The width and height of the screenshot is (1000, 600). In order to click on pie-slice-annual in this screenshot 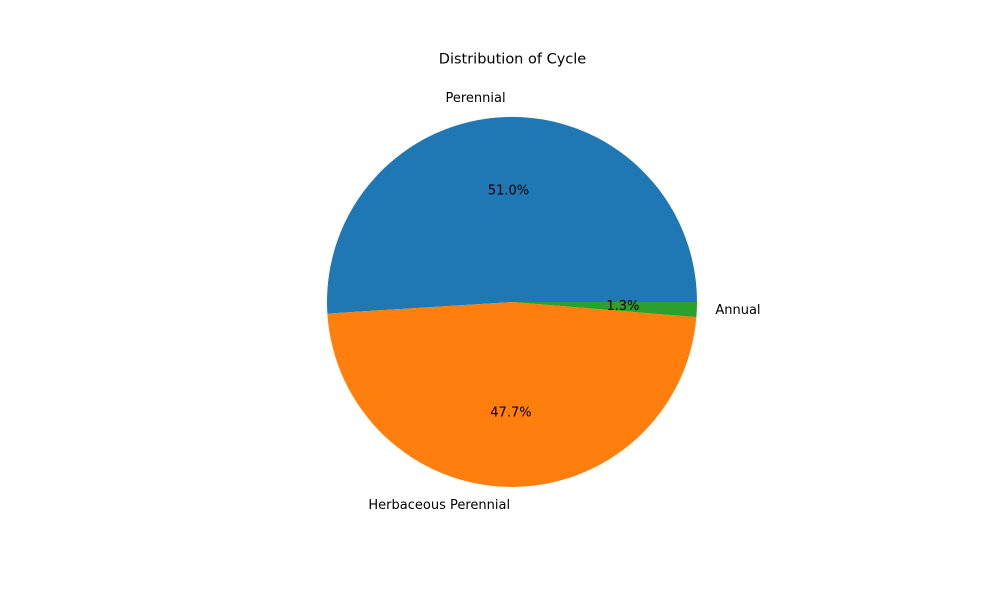, I will do `click(604, 310)`.